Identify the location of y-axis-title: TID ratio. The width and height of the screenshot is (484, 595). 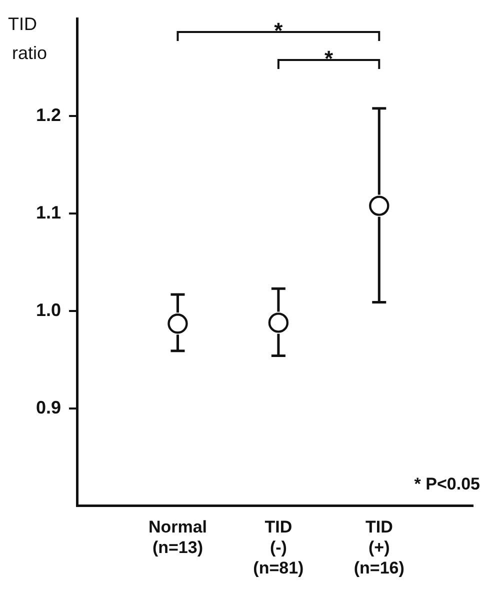
(28, 38).